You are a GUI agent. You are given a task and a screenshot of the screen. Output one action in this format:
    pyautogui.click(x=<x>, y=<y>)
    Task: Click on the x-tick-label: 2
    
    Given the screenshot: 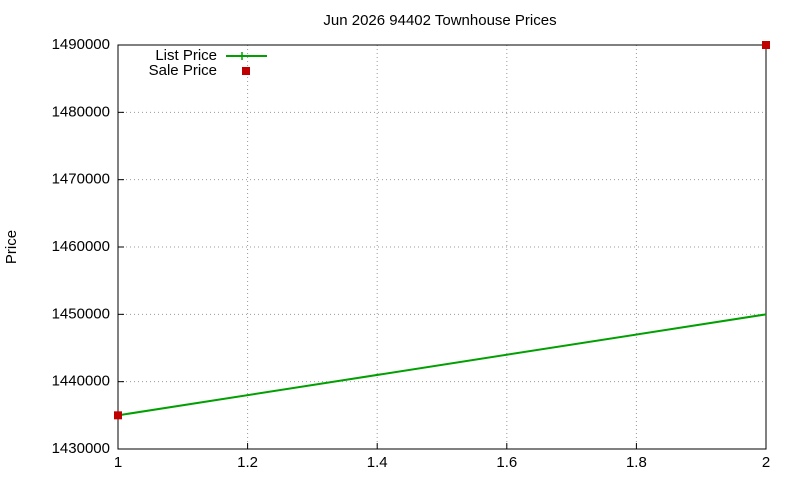 What is the action you would take?
    pyautogui.click(x=766, y=462)
    